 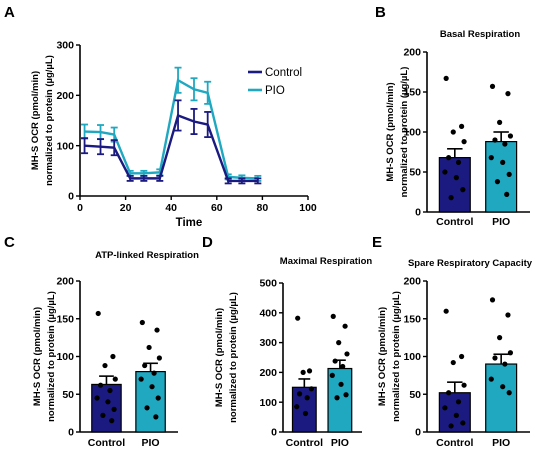 I want to click on panel-letter: B, so click(x=380, y=12).